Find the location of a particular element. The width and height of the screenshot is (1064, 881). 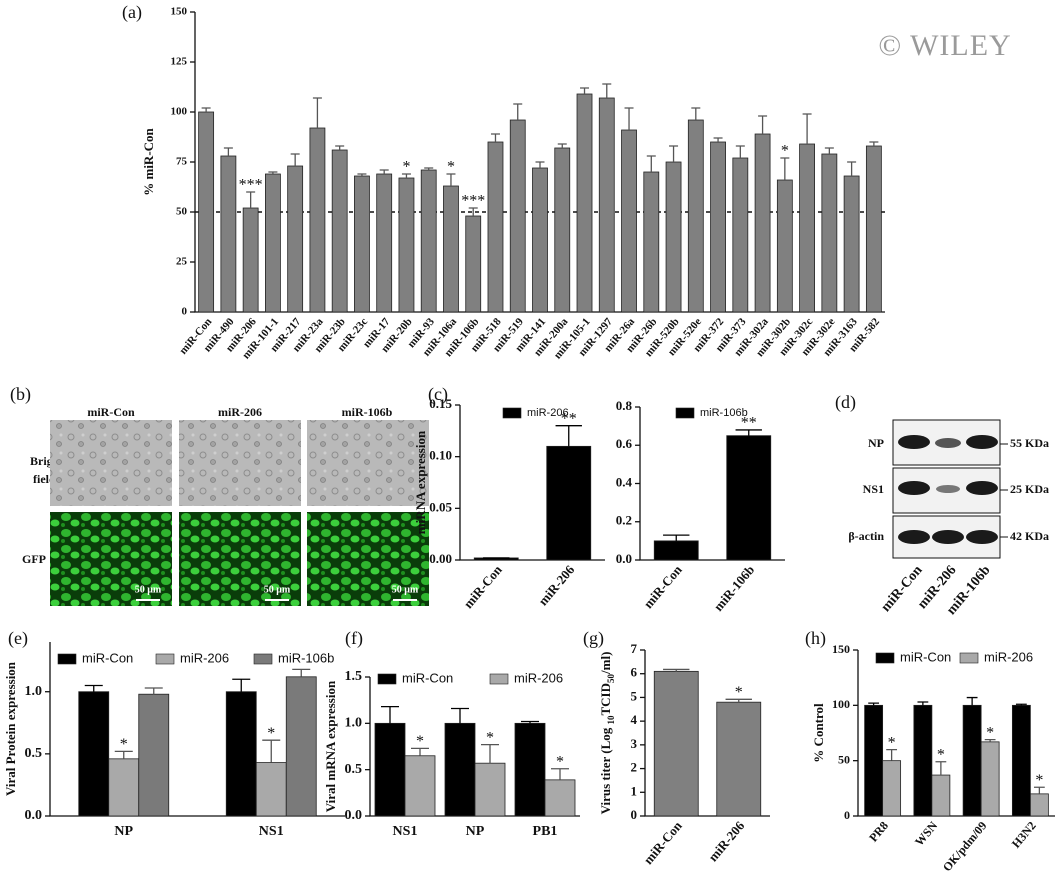

panel-label: (f) is located at coordinates (354, 638).